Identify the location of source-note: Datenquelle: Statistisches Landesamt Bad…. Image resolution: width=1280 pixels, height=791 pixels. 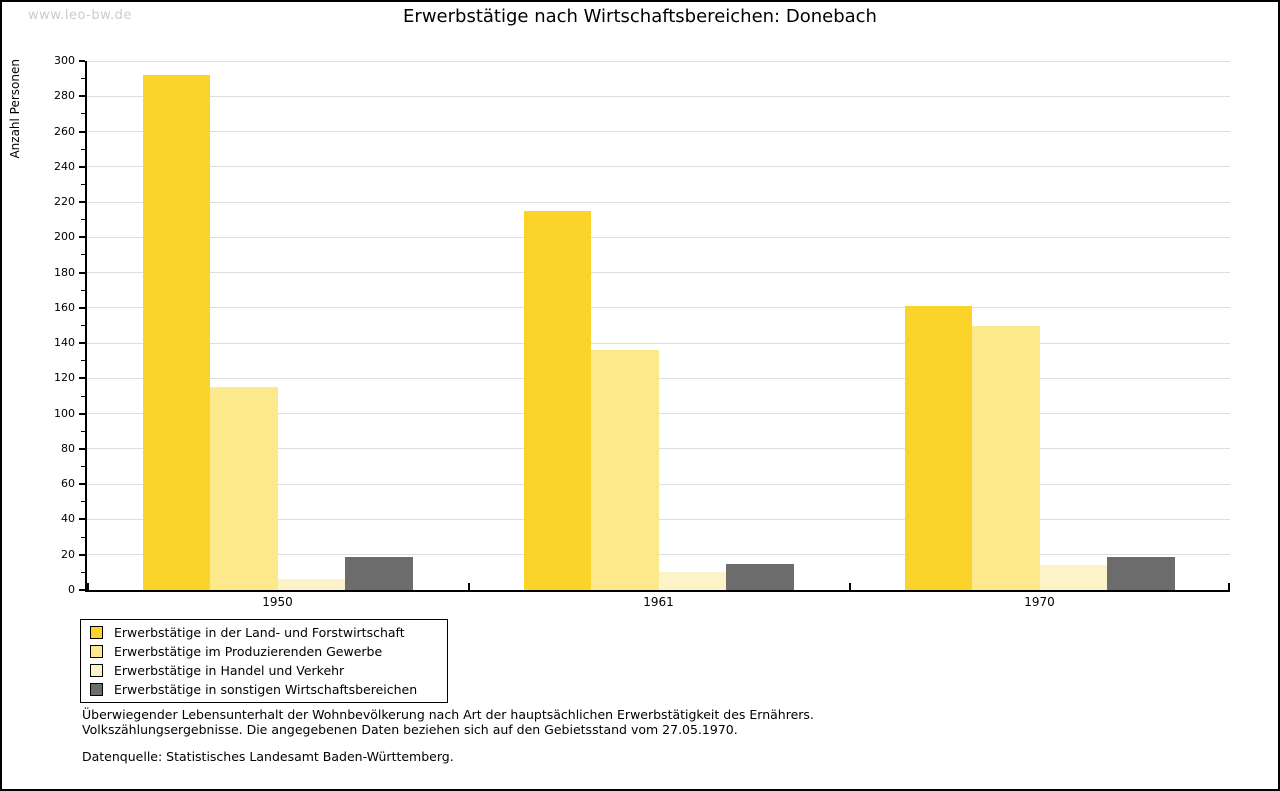
(268, 756).